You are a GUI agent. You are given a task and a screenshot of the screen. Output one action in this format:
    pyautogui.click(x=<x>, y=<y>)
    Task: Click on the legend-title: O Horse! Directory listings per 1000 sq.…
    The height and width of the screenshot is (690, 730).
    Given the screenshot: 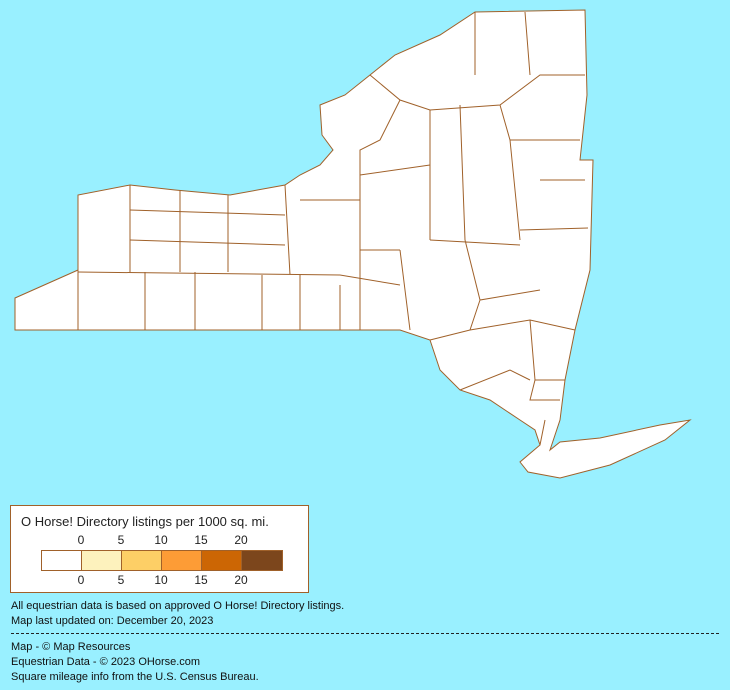 What is the action you would take?
    pyautogui.click(x=145, y=521)
    